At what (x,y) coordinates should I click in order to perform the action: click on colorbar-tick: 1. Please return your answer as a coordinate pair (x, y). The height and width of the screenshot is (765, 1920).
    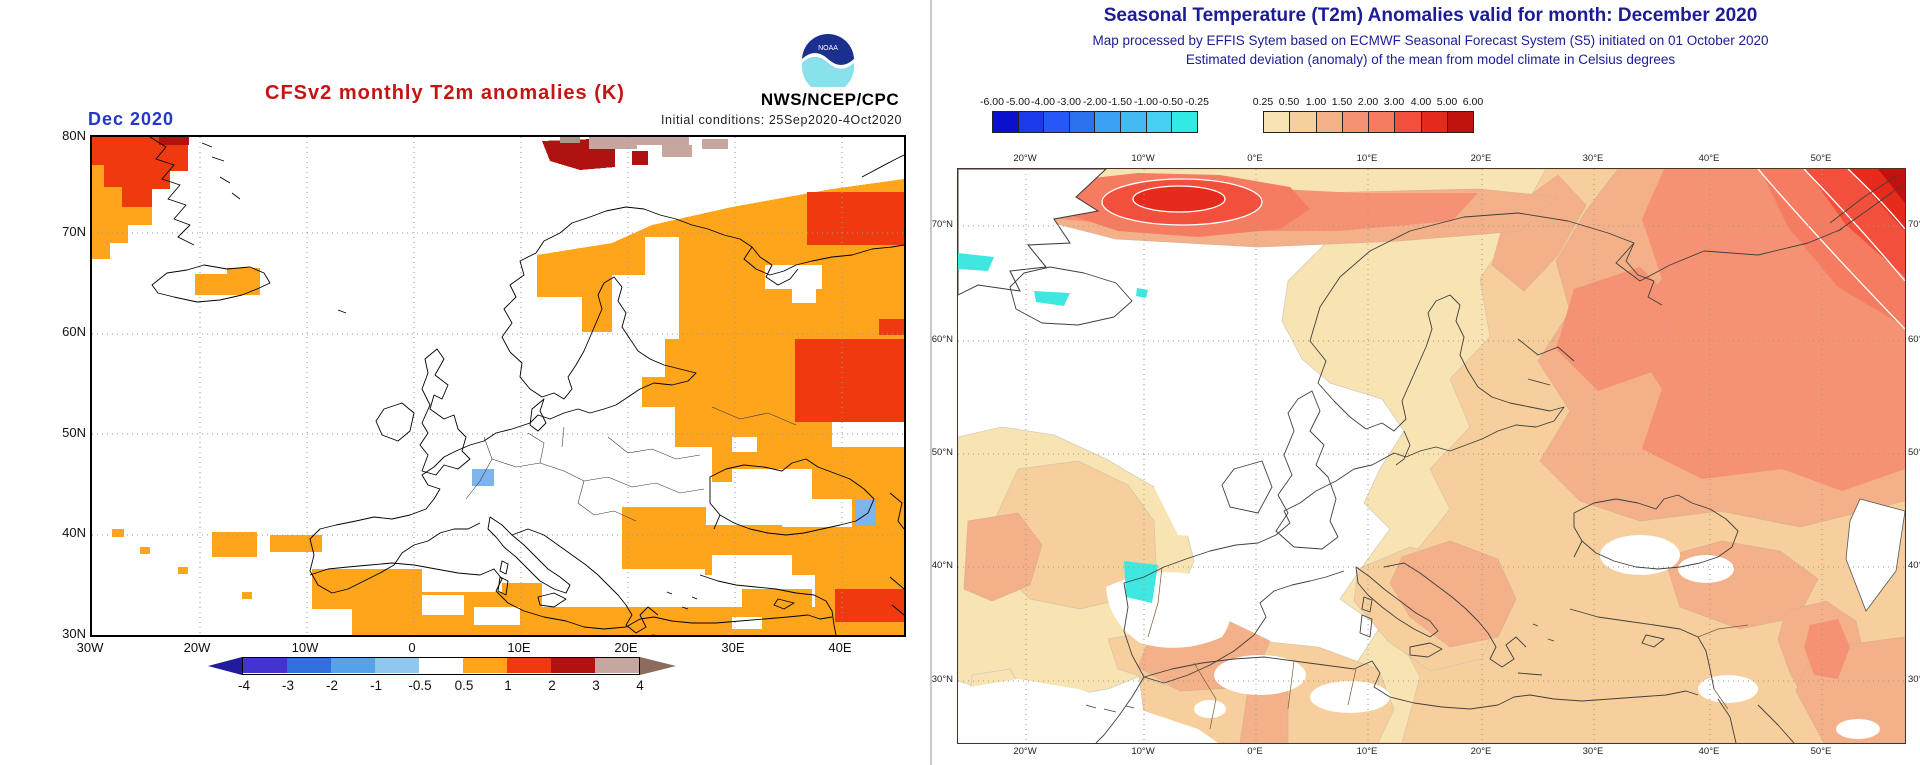
    Looking at the image, I should click on (508, 685).